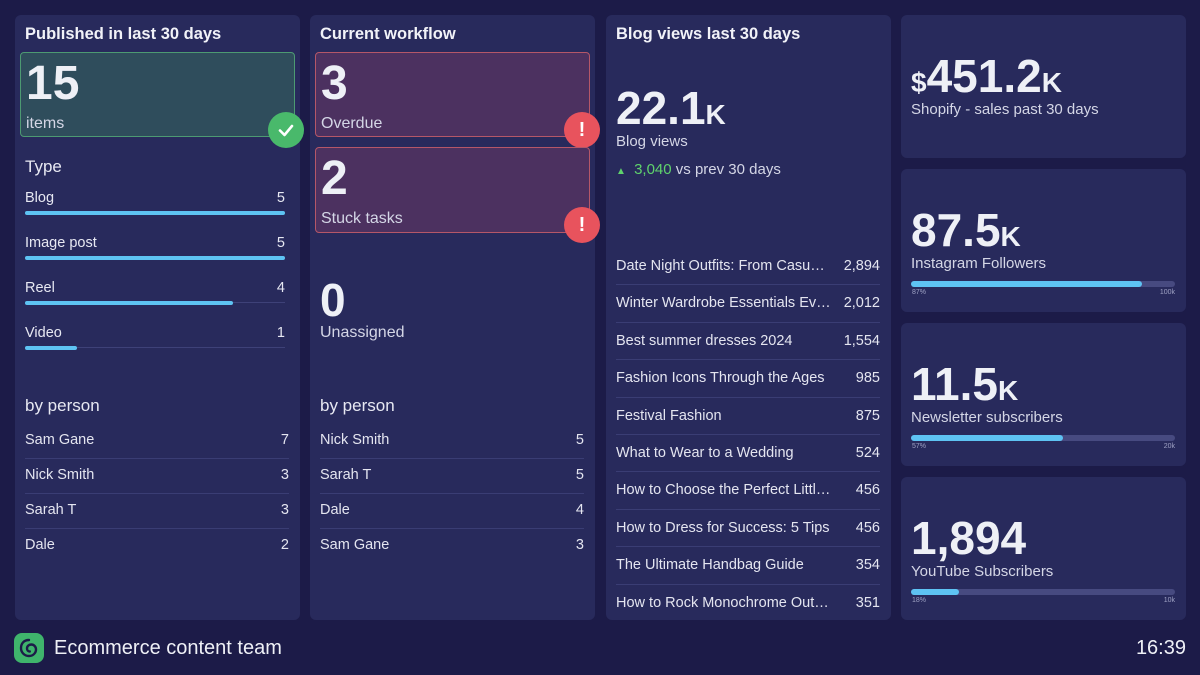 This screenshot has width=1200, height=675. I want to click on list-item: How to Dress for Success: 5 Tips 456, so click(748, 529).